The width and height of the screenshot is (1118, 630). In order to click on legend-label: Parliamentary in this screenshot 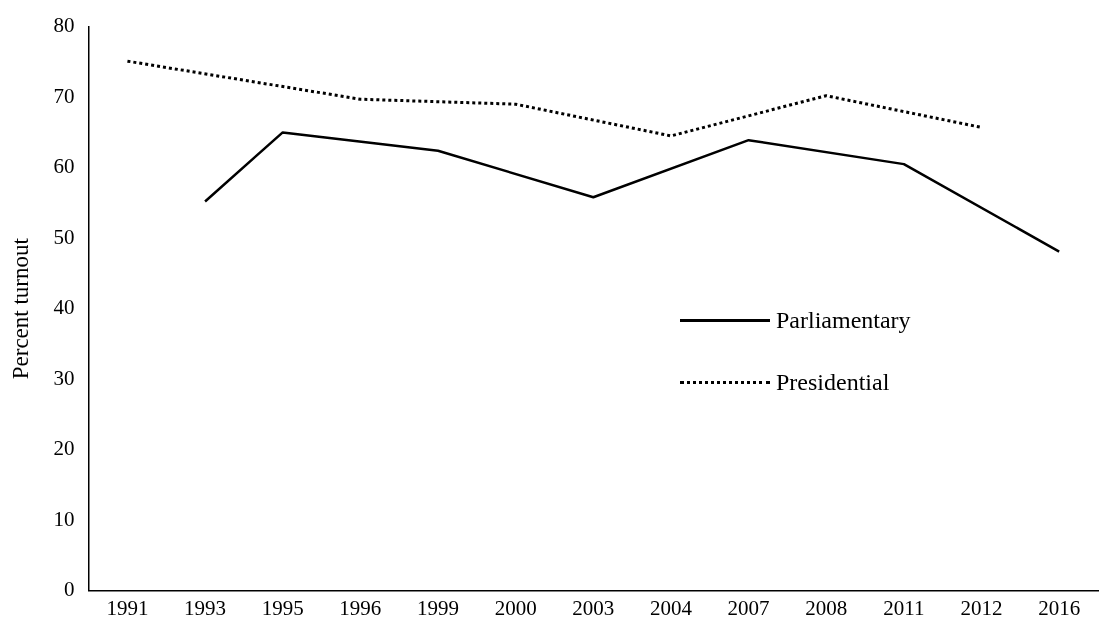, I will do `click(843, 320)`.